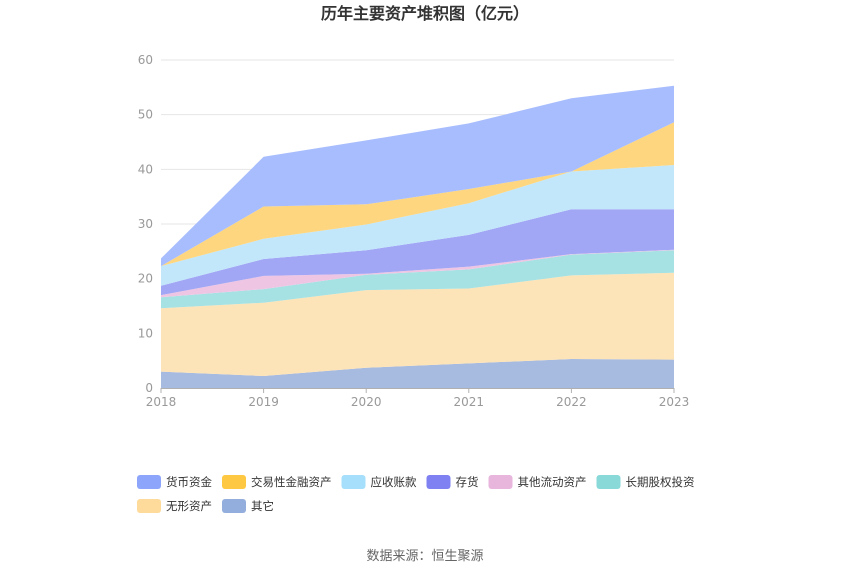 The height and width of the screenshot is (575, 850). What do you see at coordinates (263, 402) in the screenshot?
I see `x-tick-label: 2019` at bounding box center [263, 402].